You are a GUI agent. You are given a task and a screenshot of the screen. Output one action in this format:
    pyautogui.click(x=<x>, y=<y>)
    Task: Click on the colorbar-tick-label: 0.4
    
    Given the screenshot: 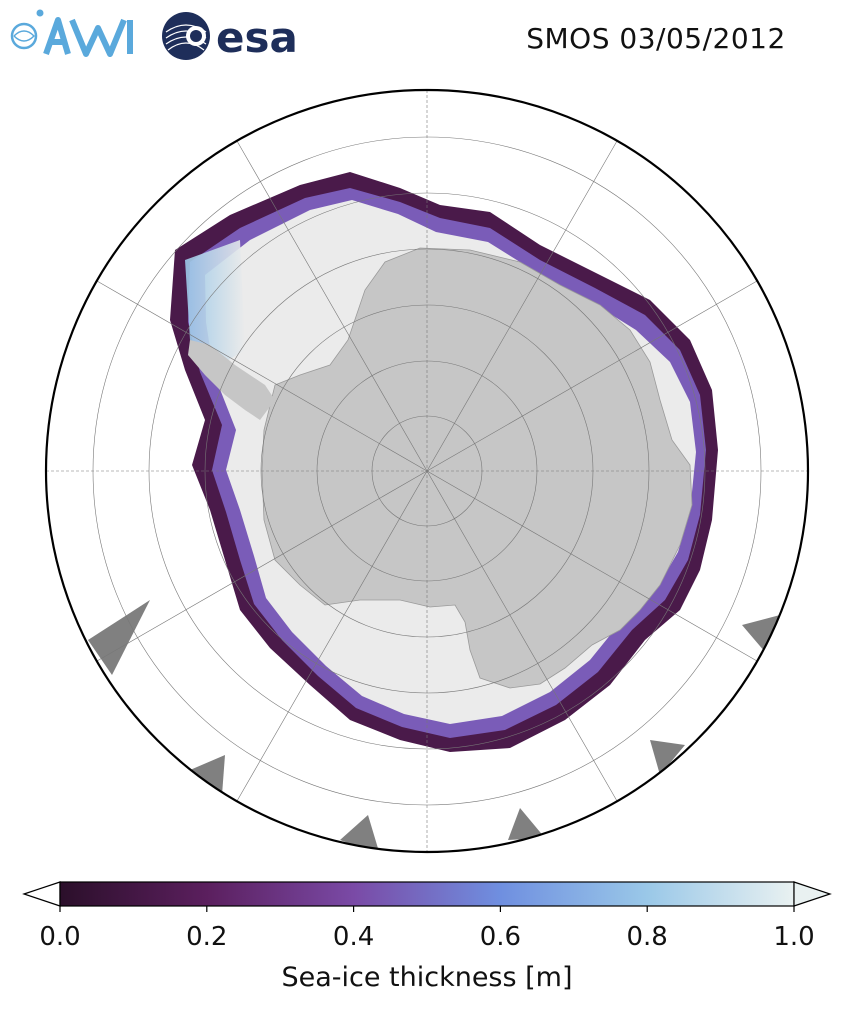 What is the action you would take?
    pyautogui.click(x=353, y=937)
    